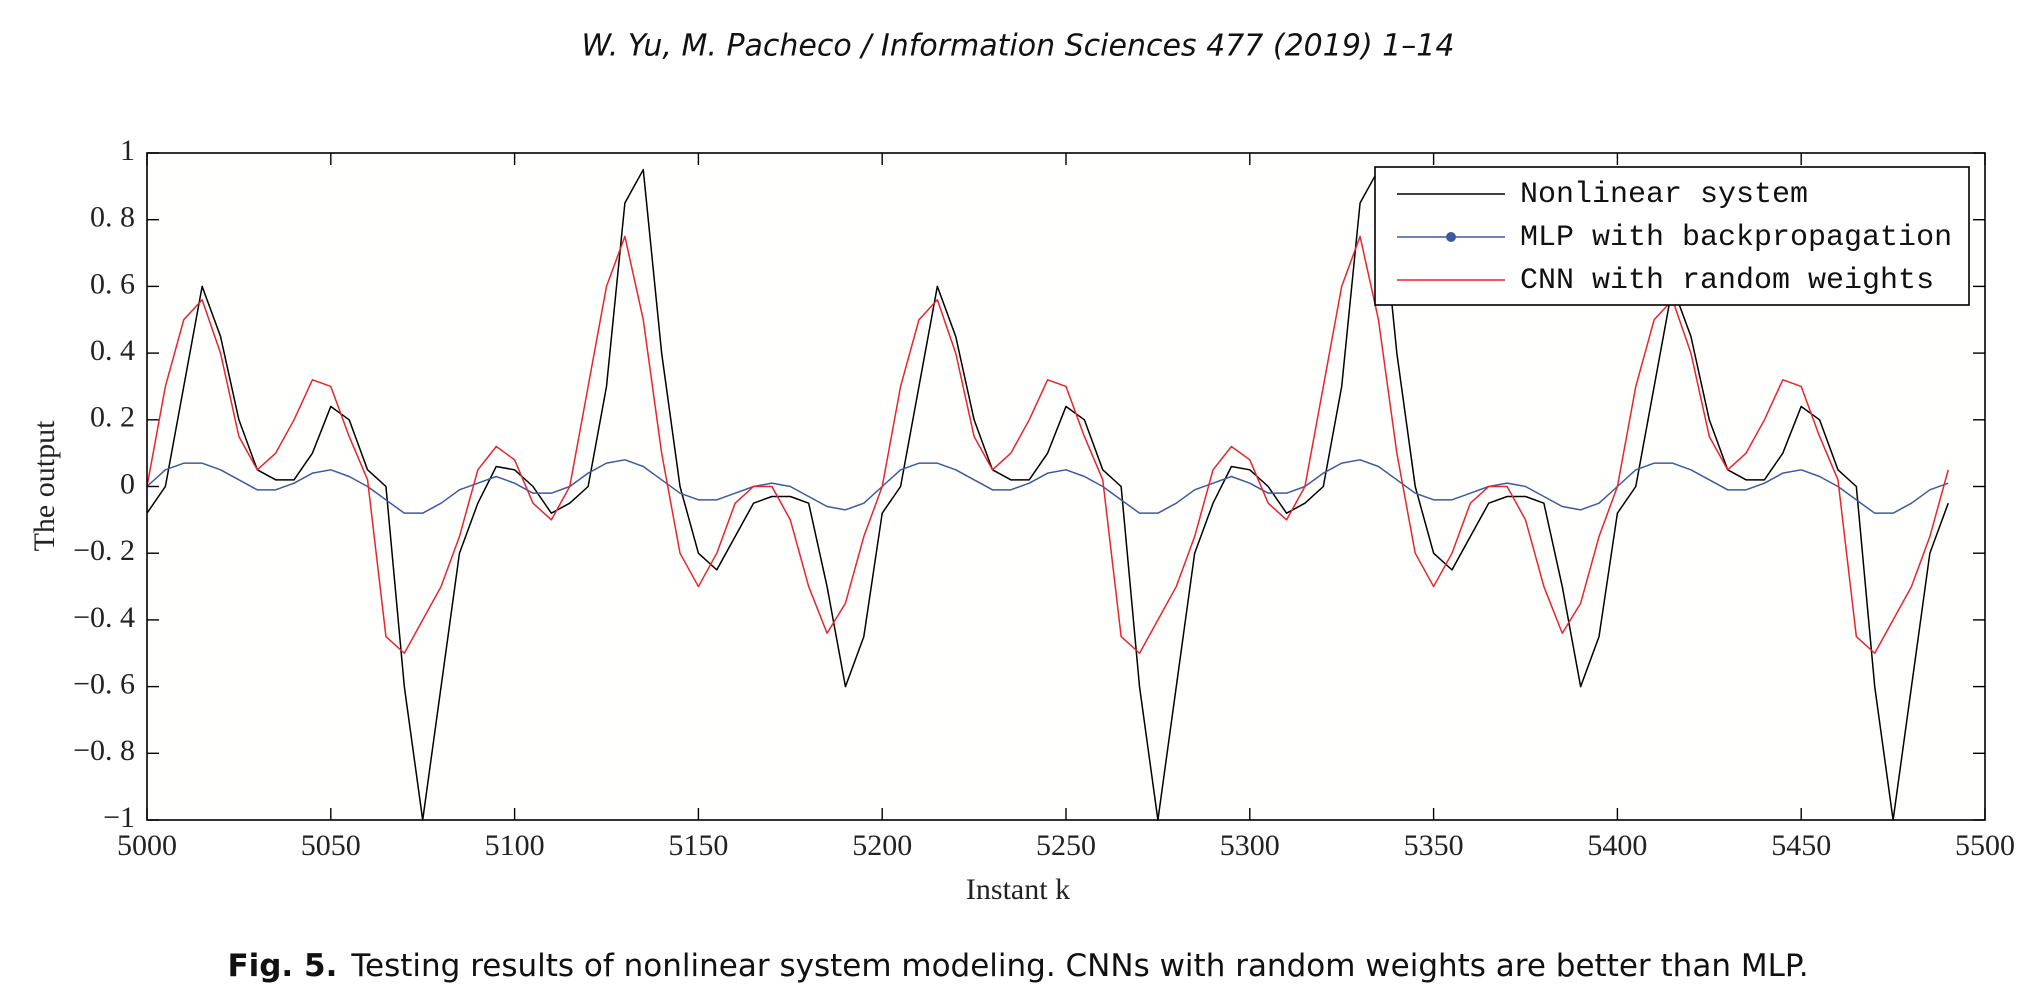 The image size is (2036, 1002). I want to click on y-tick-label: 0. 8, so click(112, 217).